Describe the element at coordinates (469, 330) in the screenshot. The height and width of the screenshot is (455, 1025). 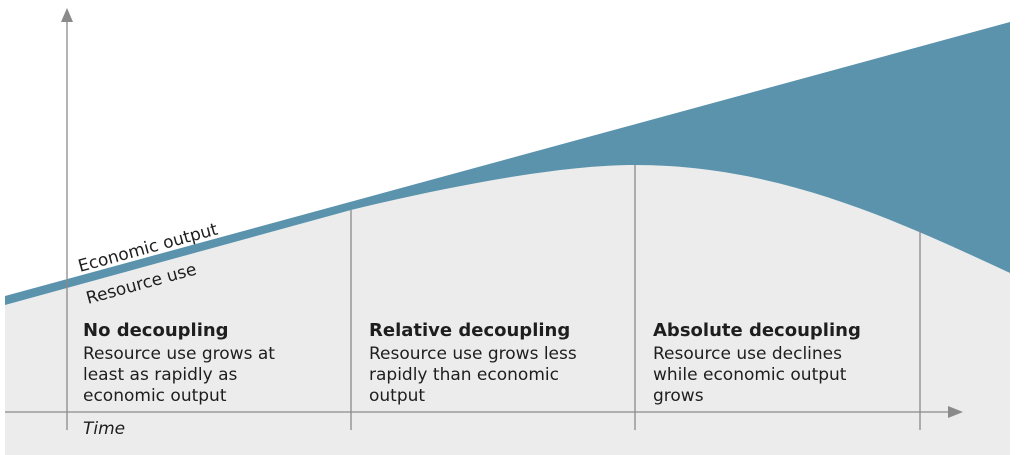
I see `section-title: Relative decoupling` at that location.